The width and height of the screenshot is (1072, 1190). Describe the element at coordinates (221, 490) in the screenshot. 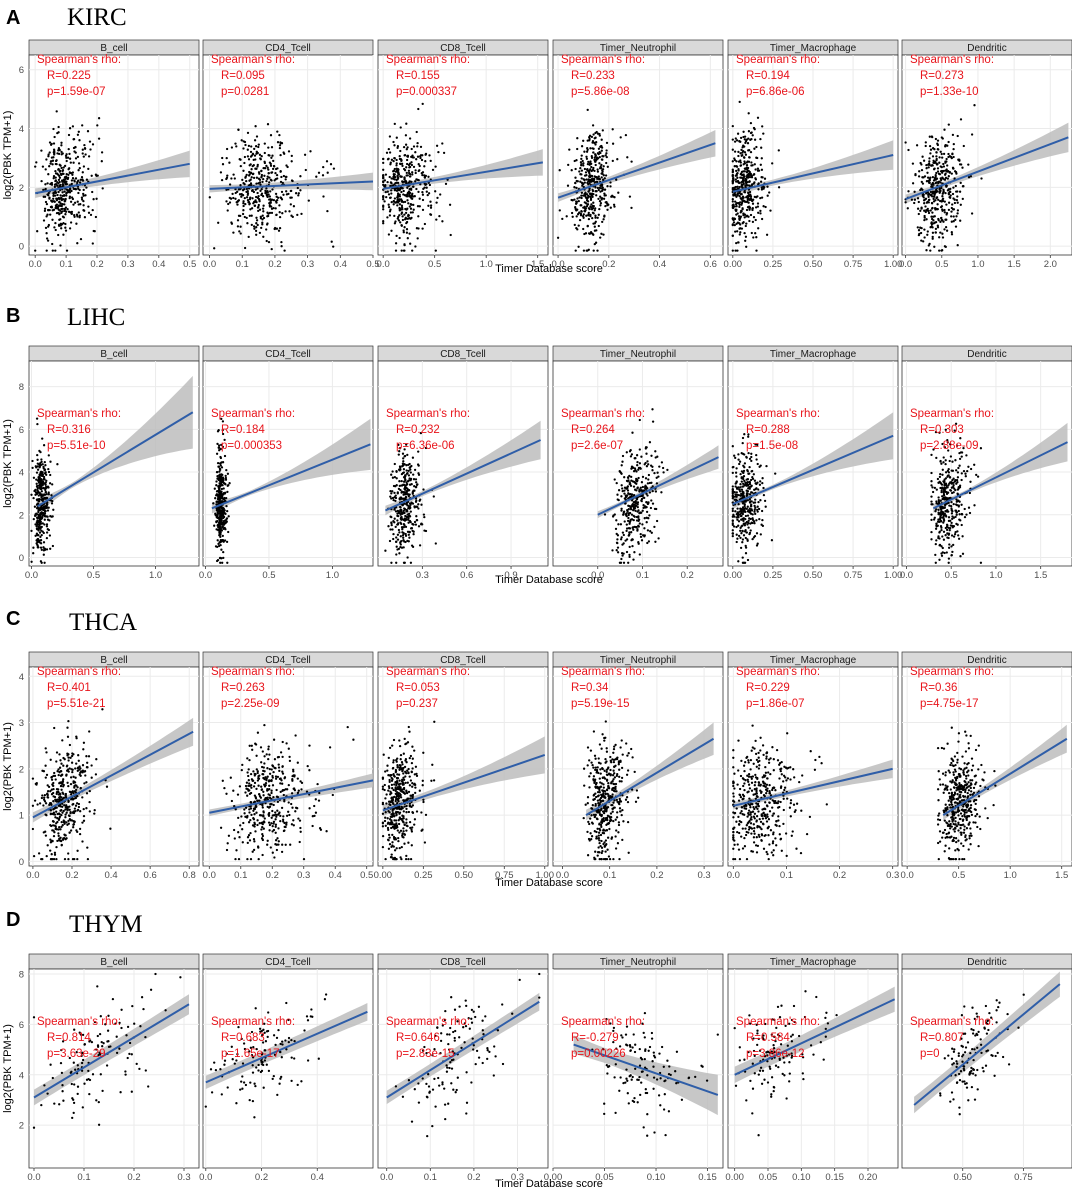

I see `scatter-points` at that location.